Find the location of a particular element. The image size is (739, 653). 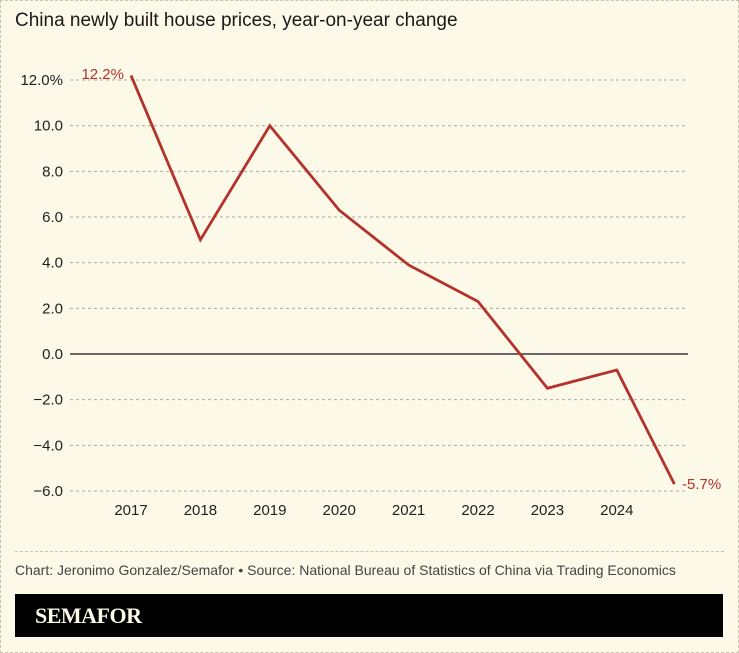

y-tick-label: −2.0 is located at coordinates (48, 400).